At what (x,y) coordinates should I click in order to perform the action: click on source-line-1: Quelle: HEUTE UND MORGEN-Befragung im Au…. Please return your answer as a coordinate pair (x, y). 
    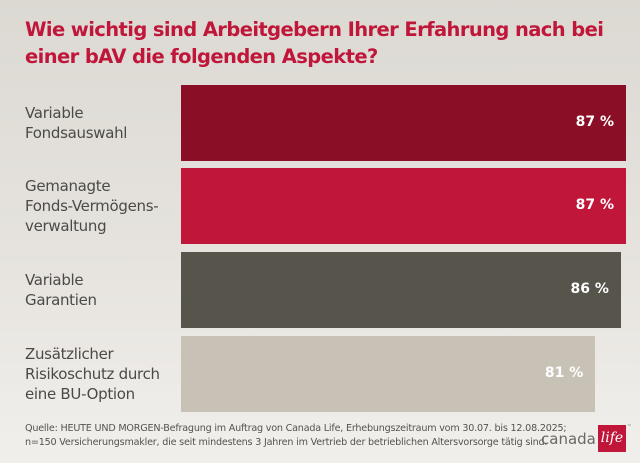
    Looking at the image, I should click on (296, 428).